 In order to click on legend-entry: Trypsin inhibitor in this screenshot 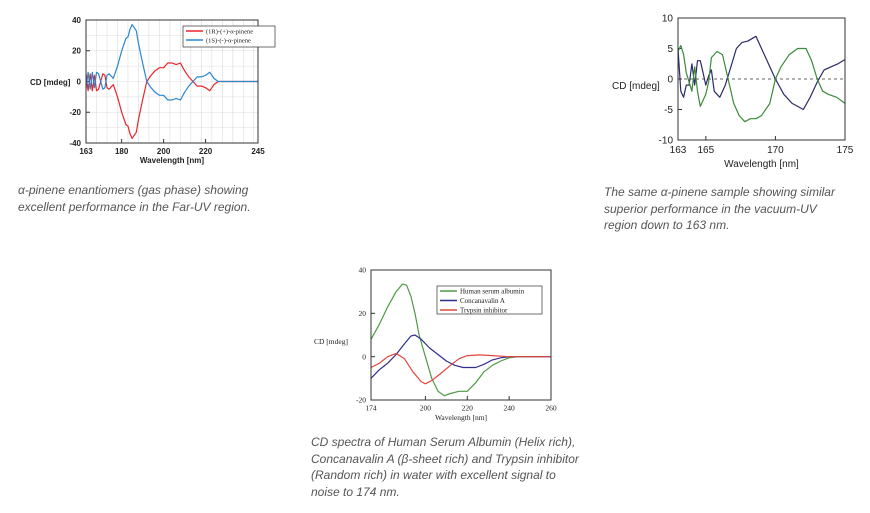, I will do `click(484, 310)`.